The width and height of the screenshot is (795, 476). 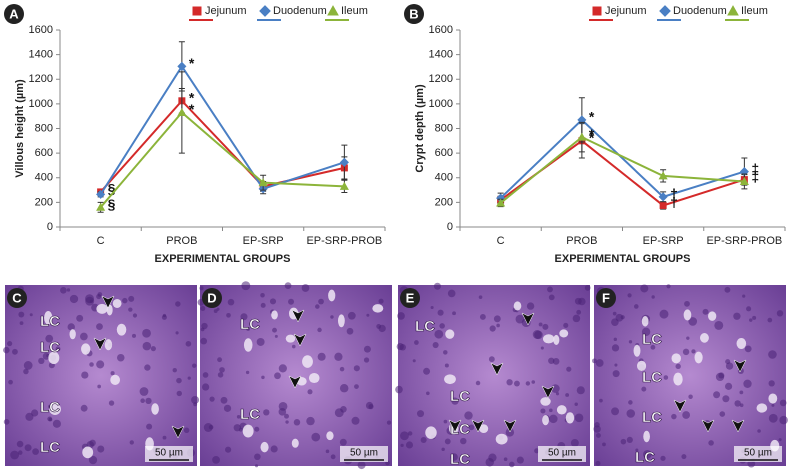 I want to click on y-tick-label: 0, so click(x=50, y=227).